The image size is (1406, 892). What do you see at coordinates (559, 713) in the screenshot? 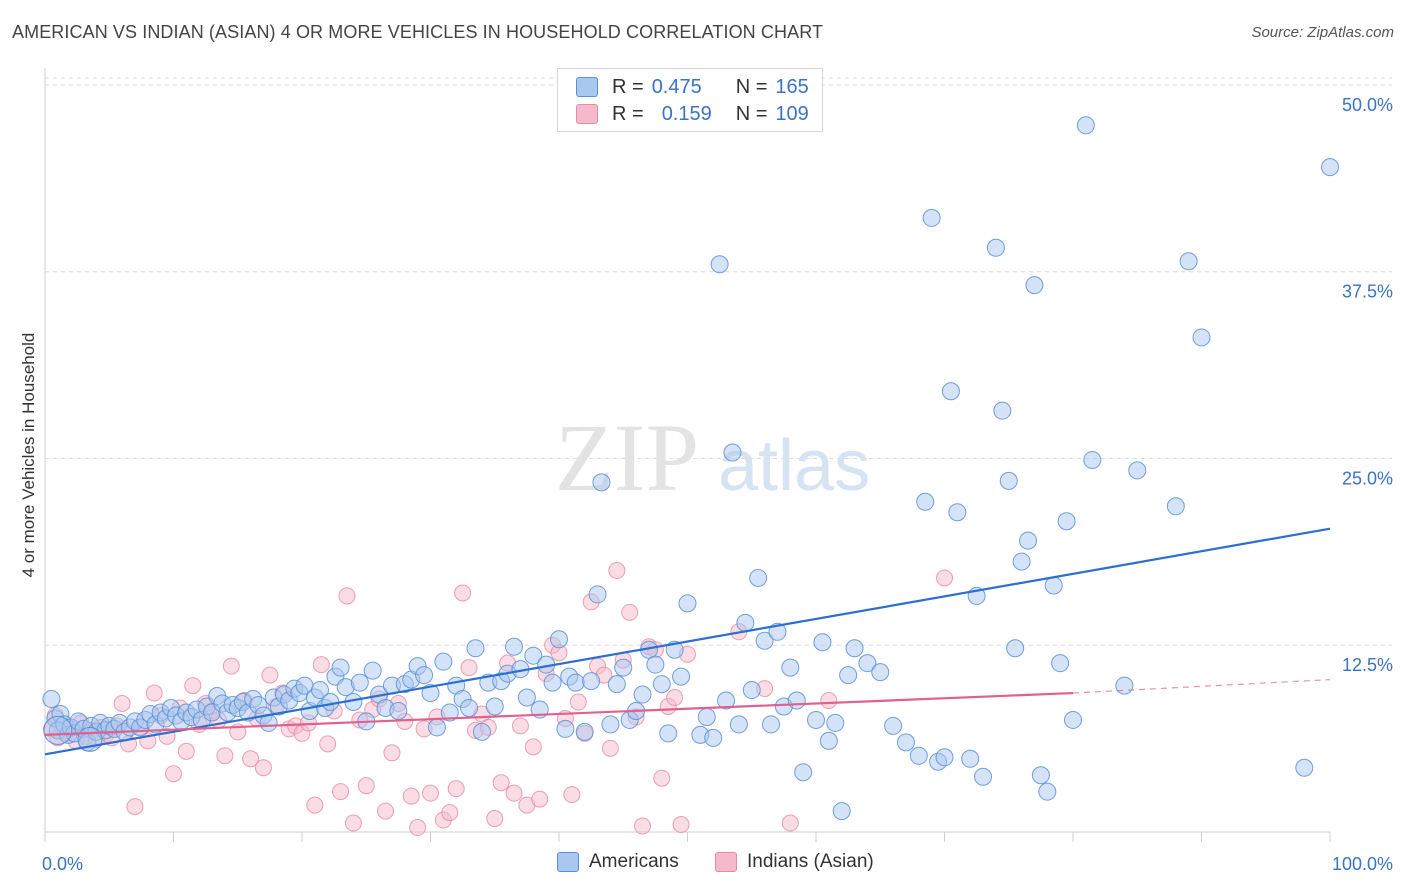
I see `indians-trend-line` at bounding box center [559, 713].